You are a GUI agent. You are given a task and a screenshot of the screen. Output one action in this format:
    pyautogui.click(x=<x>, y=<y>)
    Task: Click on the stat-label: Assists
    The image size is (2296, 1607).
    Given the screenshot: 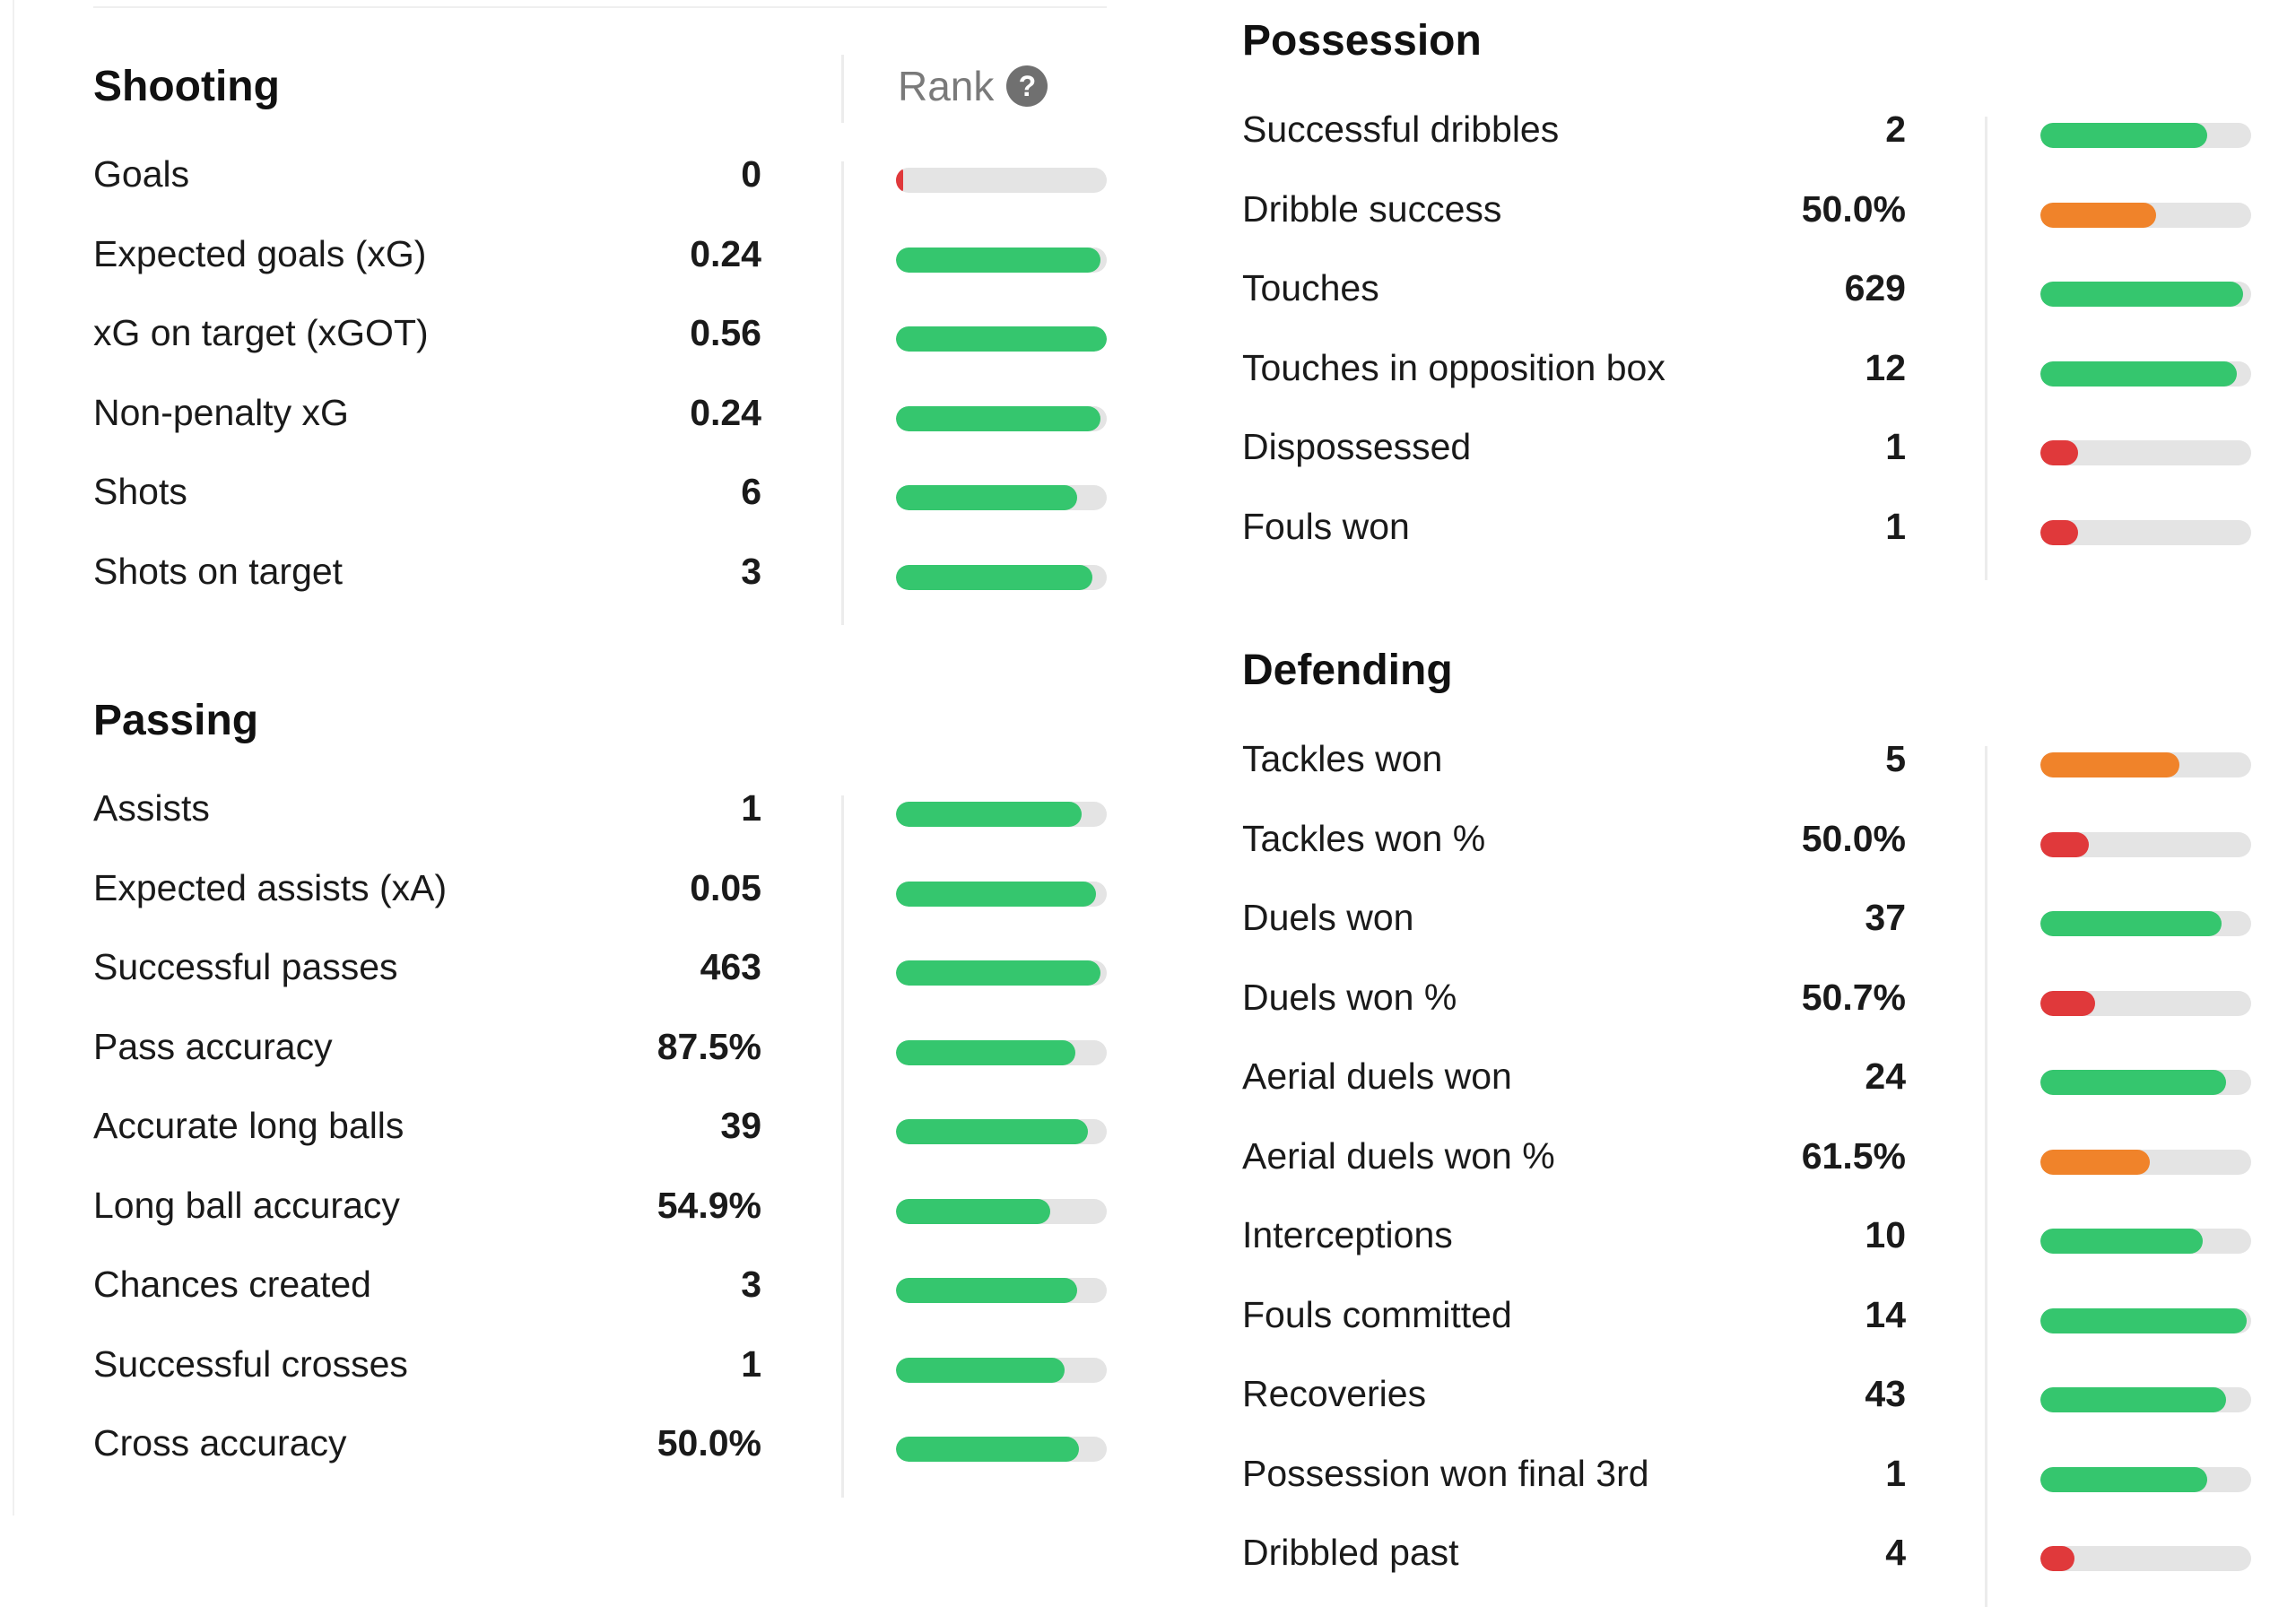 What is the action you would take?
    pyautogui.click(x=151, y=808)
    